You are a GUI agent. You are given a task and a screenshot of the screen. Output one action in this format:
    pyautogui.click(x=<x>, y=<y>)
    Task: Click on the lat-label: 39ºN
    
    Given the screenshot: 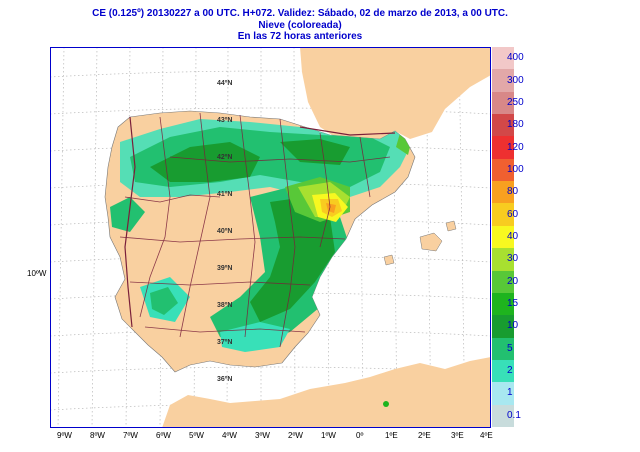 What is the action you would take?
    pyautogui.click(x=225, y=268)
    